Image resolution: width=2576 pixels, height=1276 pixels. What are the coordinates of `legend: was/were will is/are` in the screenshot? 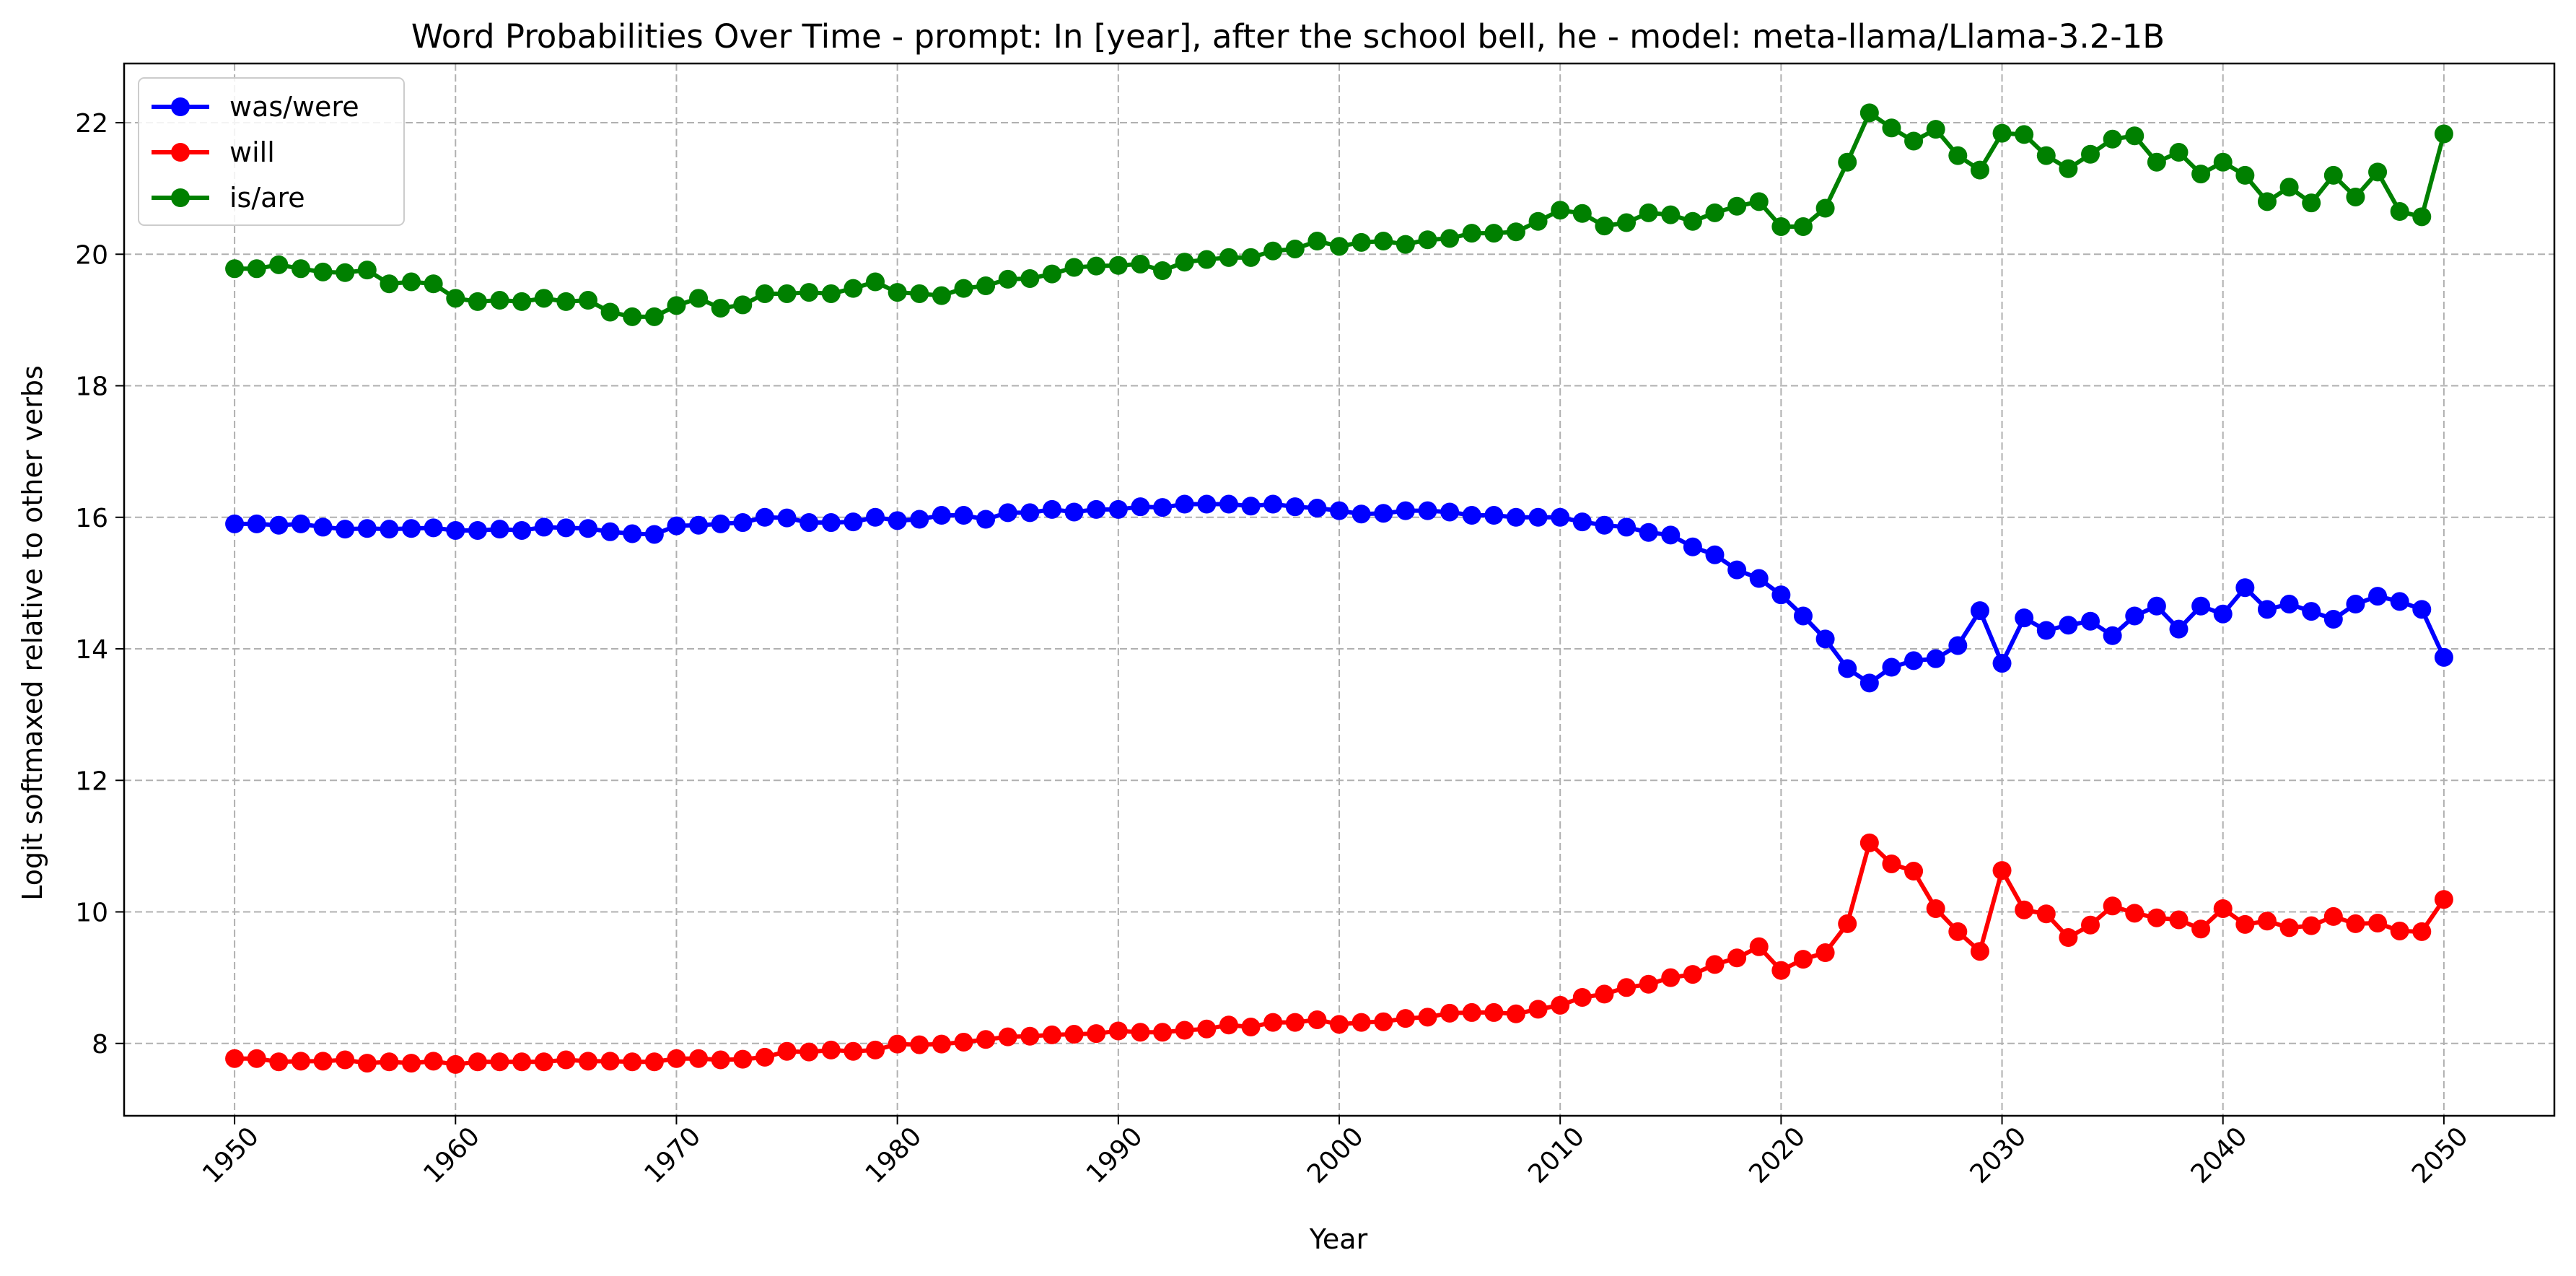 It's located at (271, 151).